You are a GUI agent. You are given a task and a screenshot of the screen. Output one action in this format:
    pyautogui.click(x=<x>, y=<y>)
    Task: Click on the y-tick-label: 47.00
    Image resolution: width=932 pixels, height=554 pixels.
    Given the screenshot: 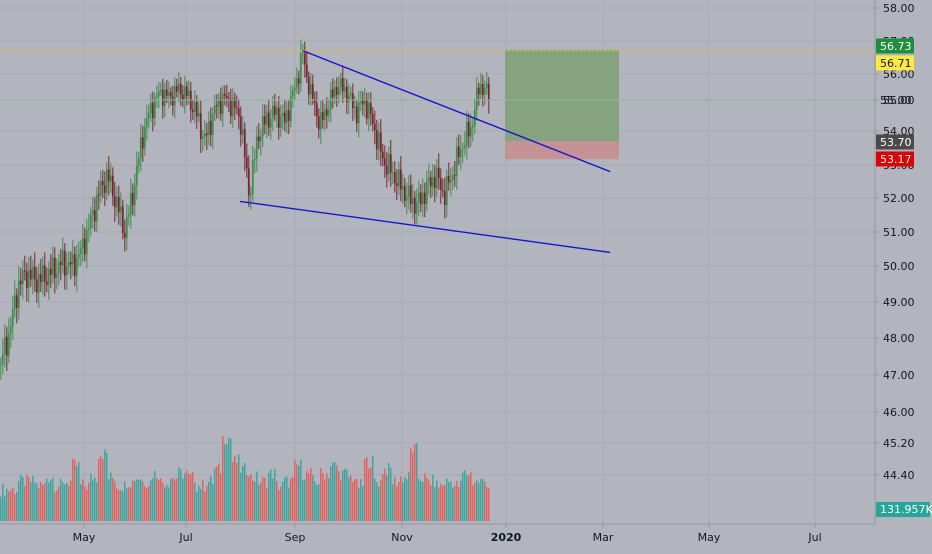 What is the action you would take?
    pyautogui.click(x=899, y=375)
    